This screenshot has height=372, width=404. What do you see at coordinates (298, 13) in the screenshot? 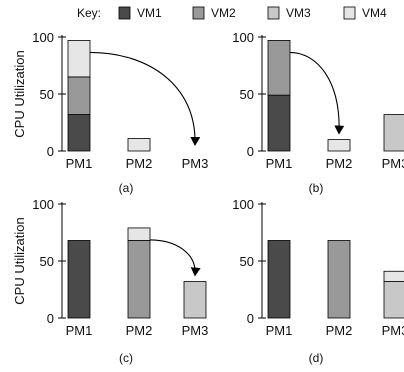
I see `legend-label-vm3: VM3` at bounding box center [298, 13].